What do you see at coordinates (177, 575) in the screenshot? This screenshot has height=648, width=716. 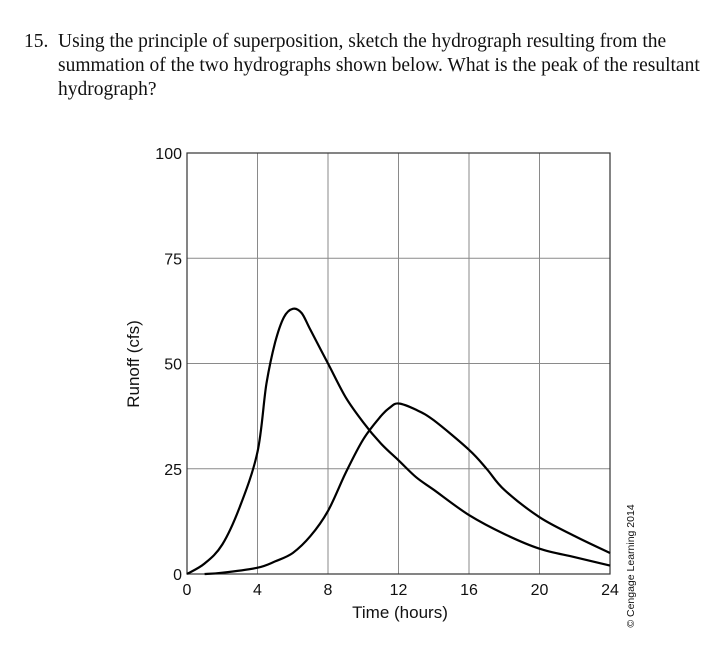 I see `y-tick-label: 0` at bounding box center [177, 575].